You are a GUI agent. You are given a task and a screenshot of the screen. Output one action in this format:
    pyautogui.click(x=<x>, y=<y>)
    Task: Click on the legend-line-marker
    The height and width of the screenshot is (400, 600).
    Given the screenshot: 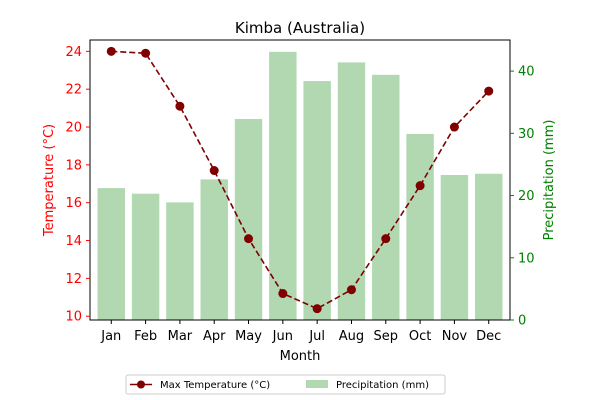 What is the action you would take?
    pyautogui.click(x=141, y=384)
    